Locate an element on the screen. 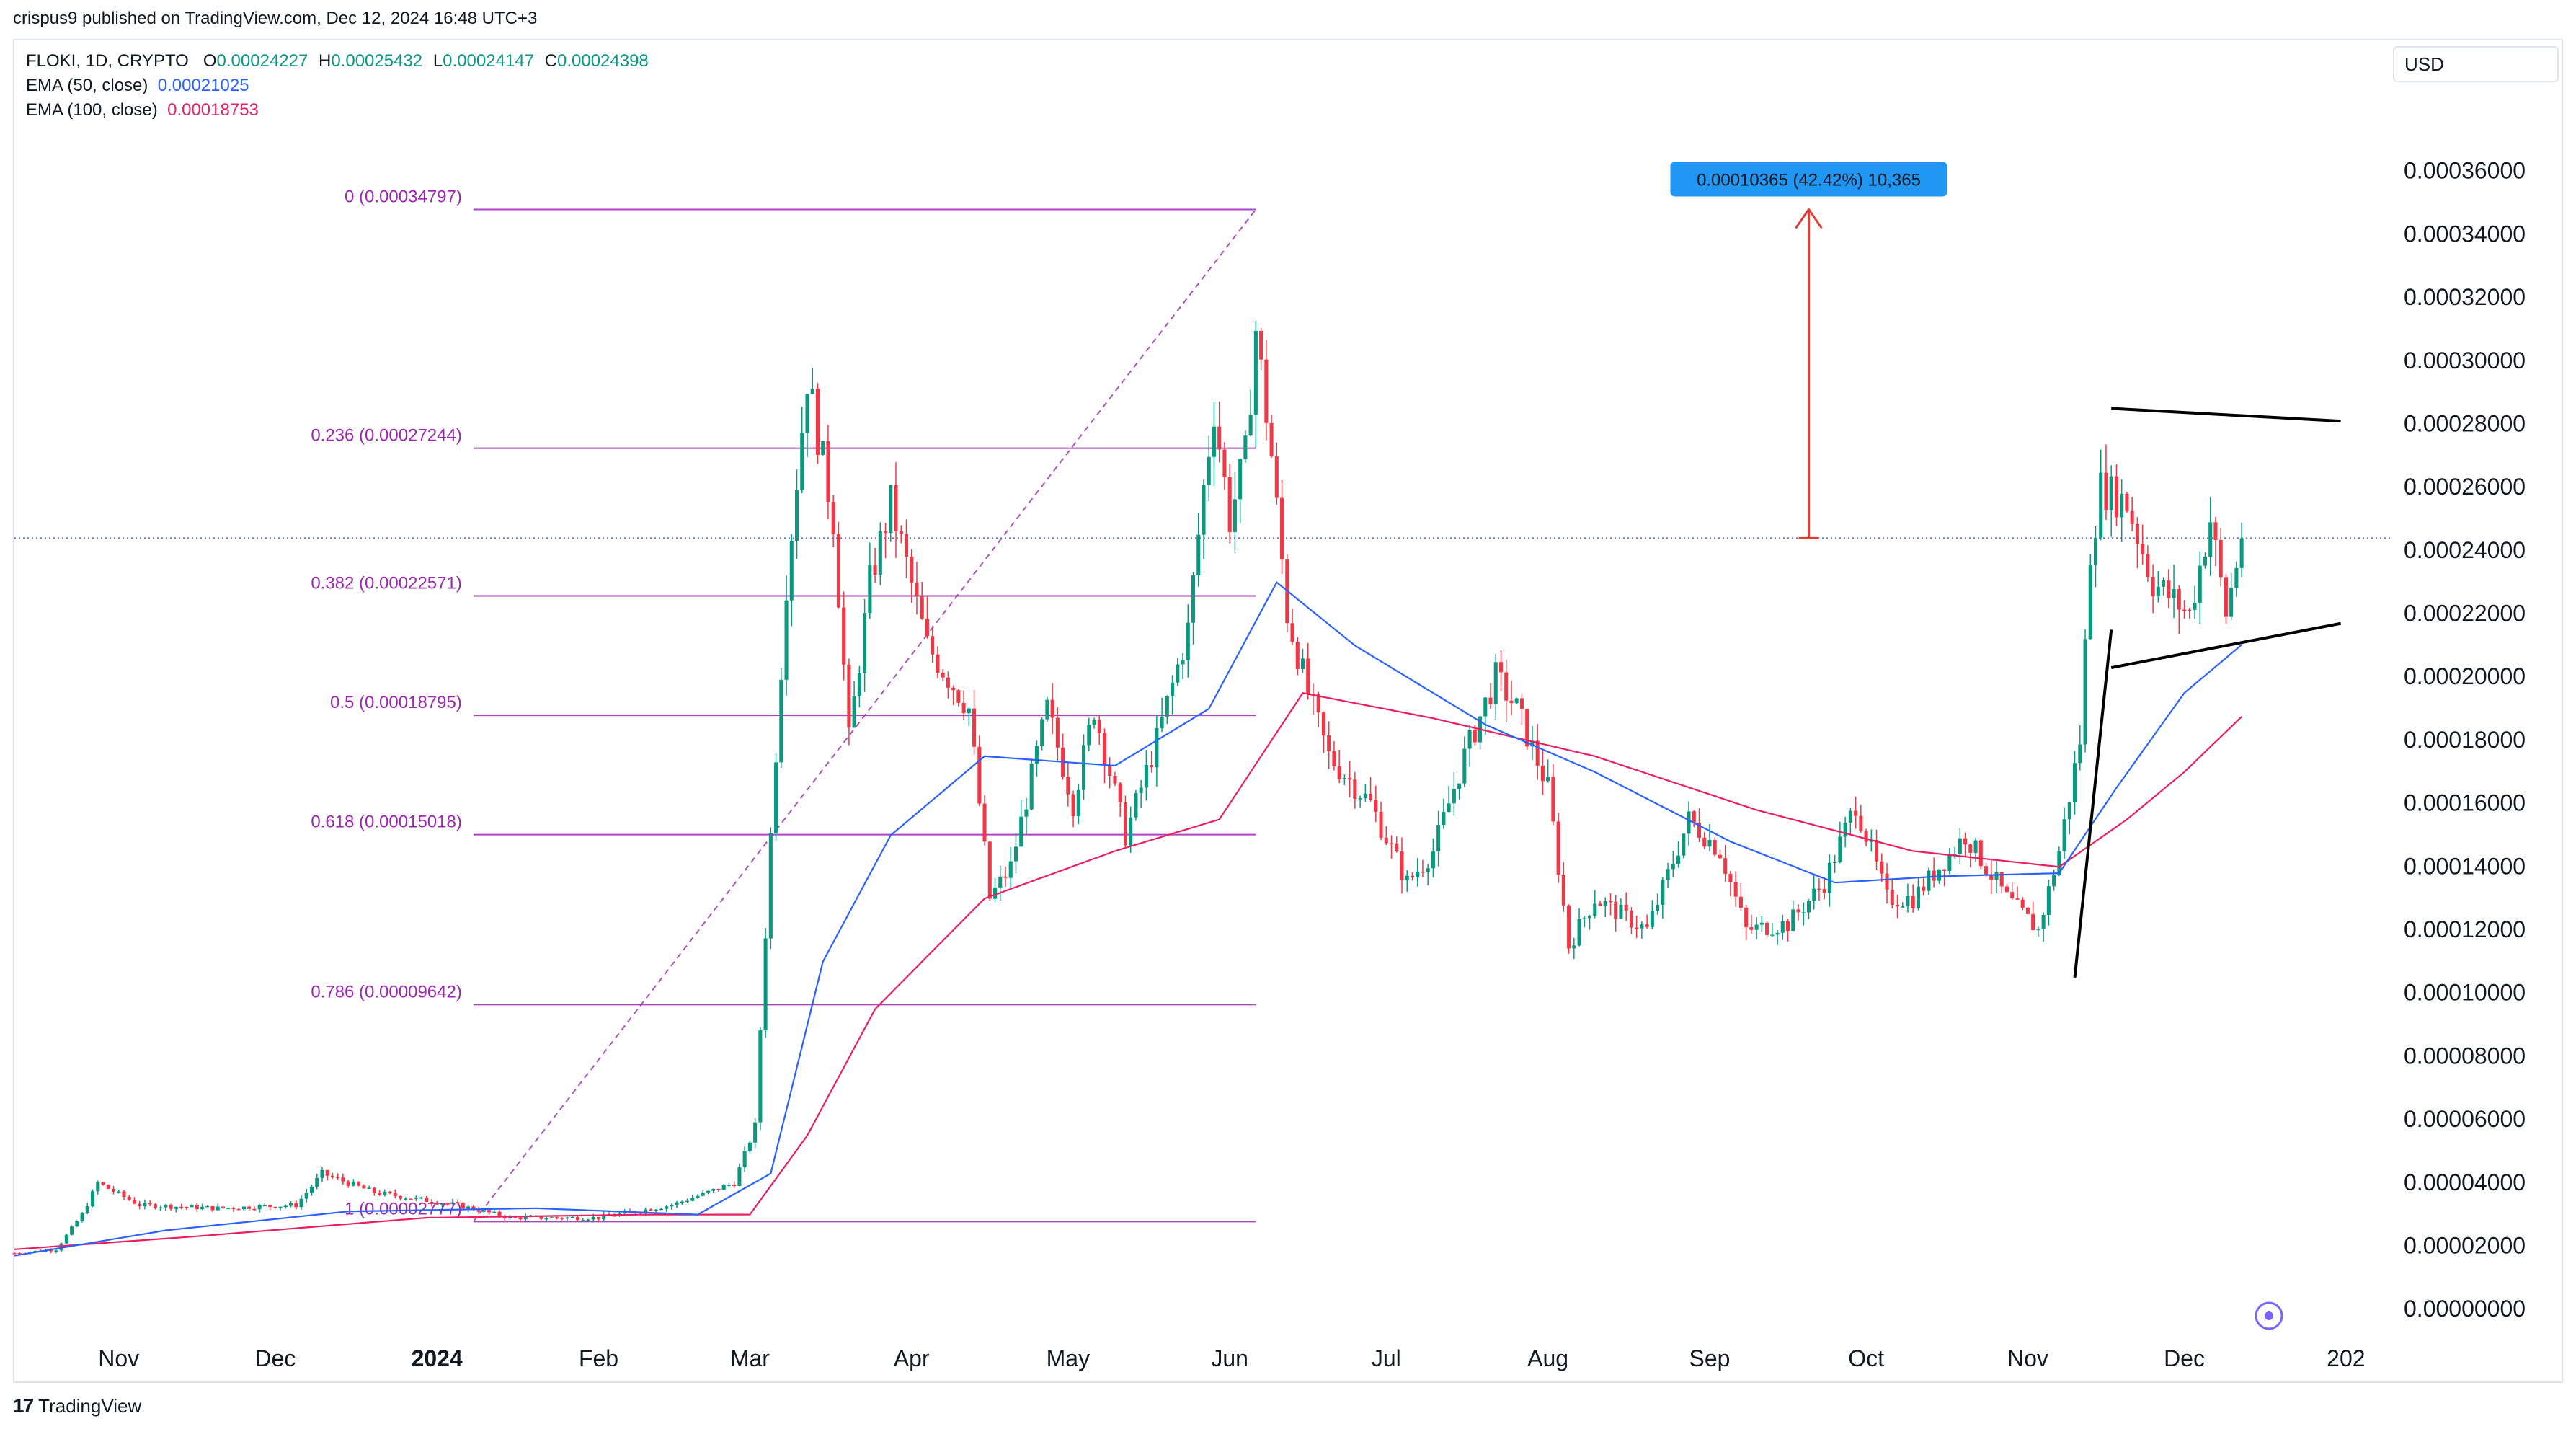 Image resolution: width=2576 pixels, height=1429 pixels. ema50-row: EMA (50, close) 0.00021025 is located at coordinates (340, 86).